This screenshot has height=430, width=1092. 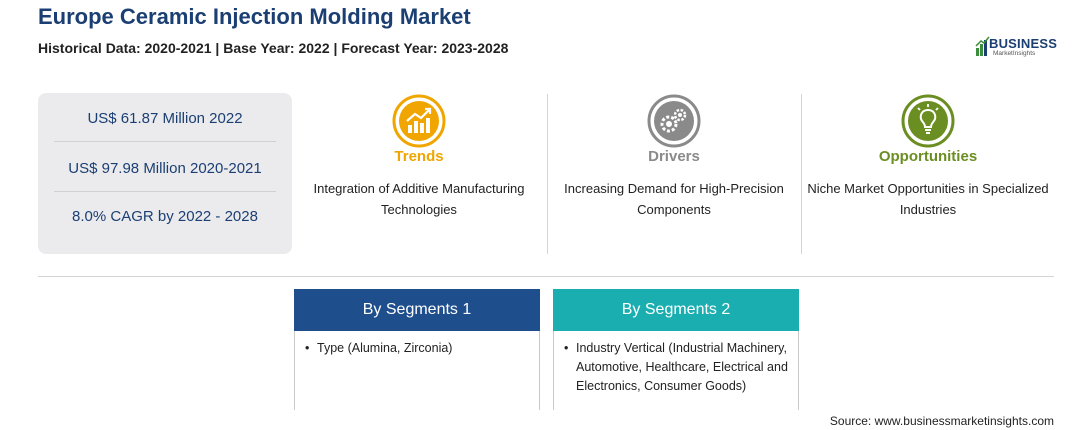 I want to click on list-item: Type (Alumina, Zirconia), so click(x=385, y=348).